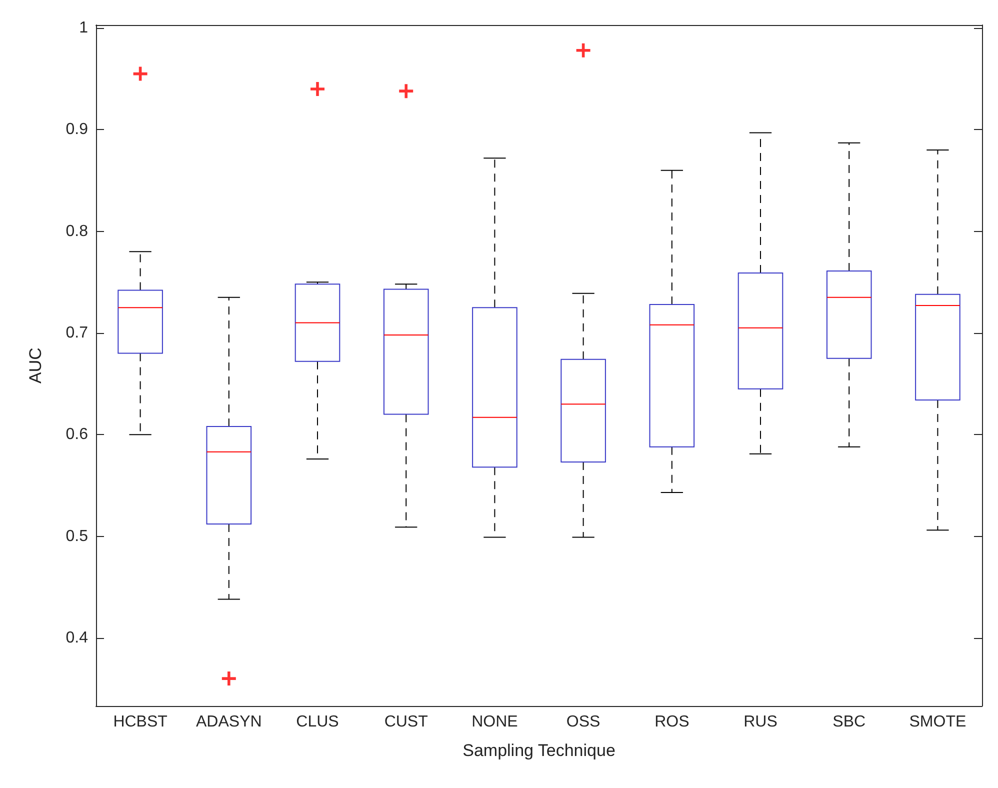 This screenshot has width=998, height=788. What do you see at coordinates (77, 333) in the screenshot?
I see `y-tick-label: 0.7` at bounding box center [77, 333].